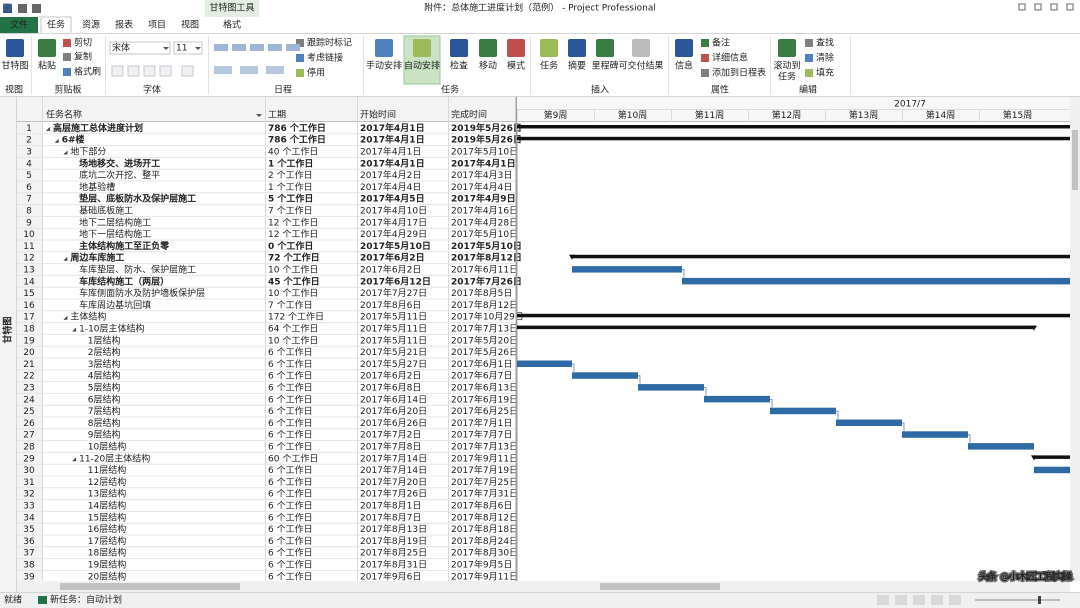 Image resolution: width=1080 pixels, height=608 pixels. I want to click on row-number: 38, so click(29, 566).